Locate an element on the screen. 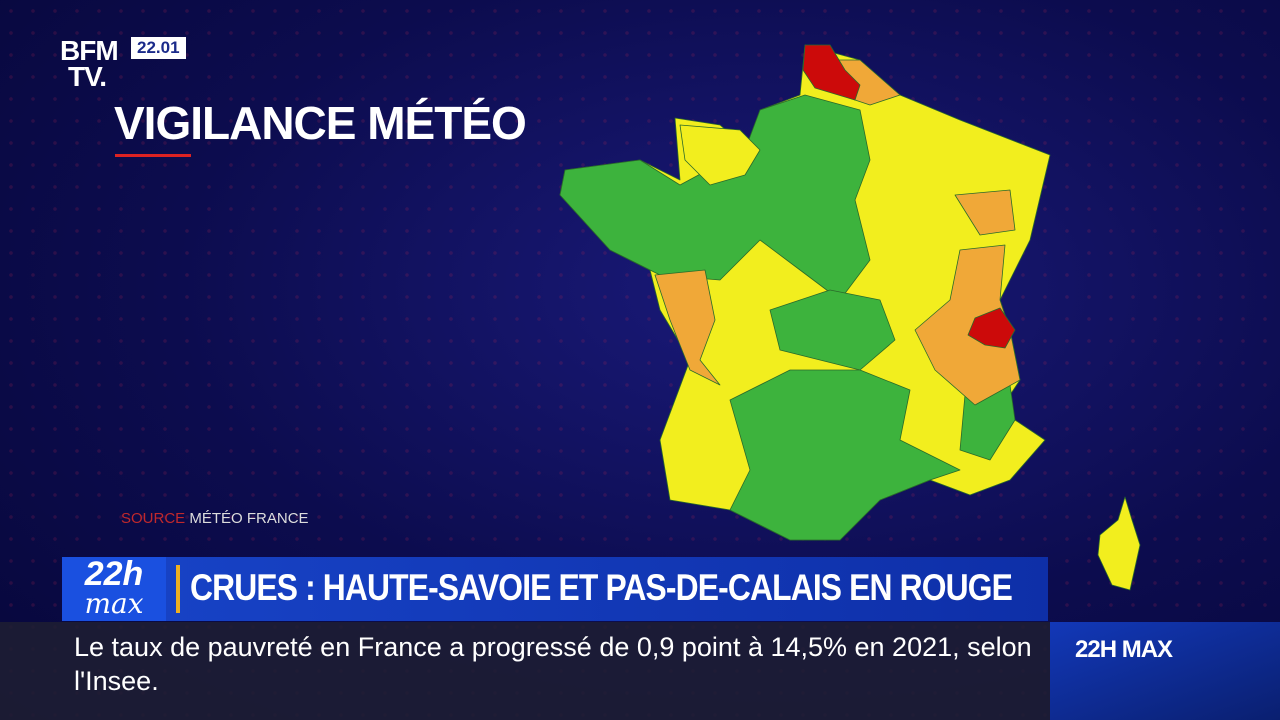 This screenshot has height=720, width=1280. show-name: 22h is located at coordinates (114, 574).